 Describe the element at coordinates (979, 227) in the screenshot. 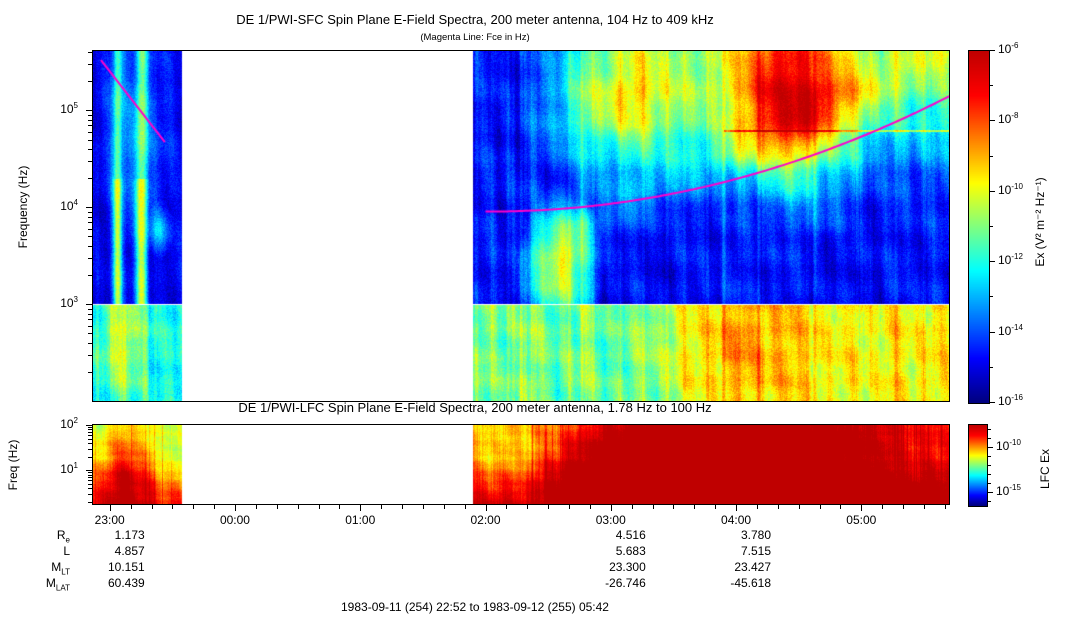

I see `sfc-colorbar` at that location.